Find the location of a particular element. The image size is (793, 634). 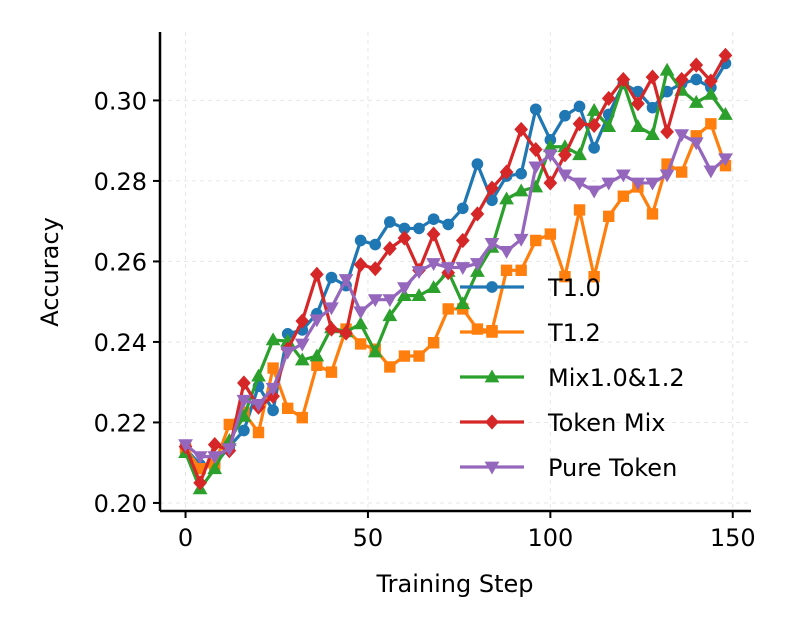

y-tick-label: 0.28 is located at coordinates (120, 182).